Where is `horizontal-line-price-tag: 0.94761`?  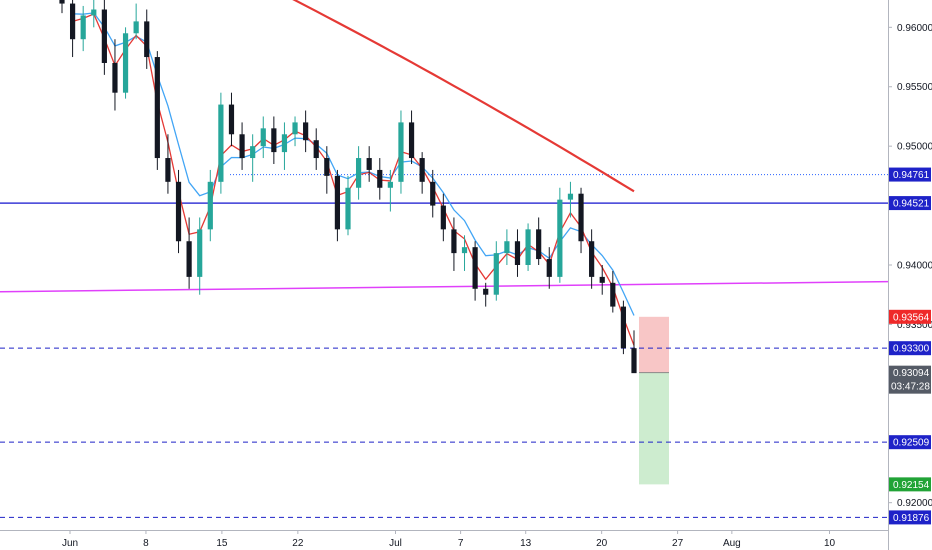 horizontal-line-price-tag: 0.94761 is located at coordinates (911, 175).